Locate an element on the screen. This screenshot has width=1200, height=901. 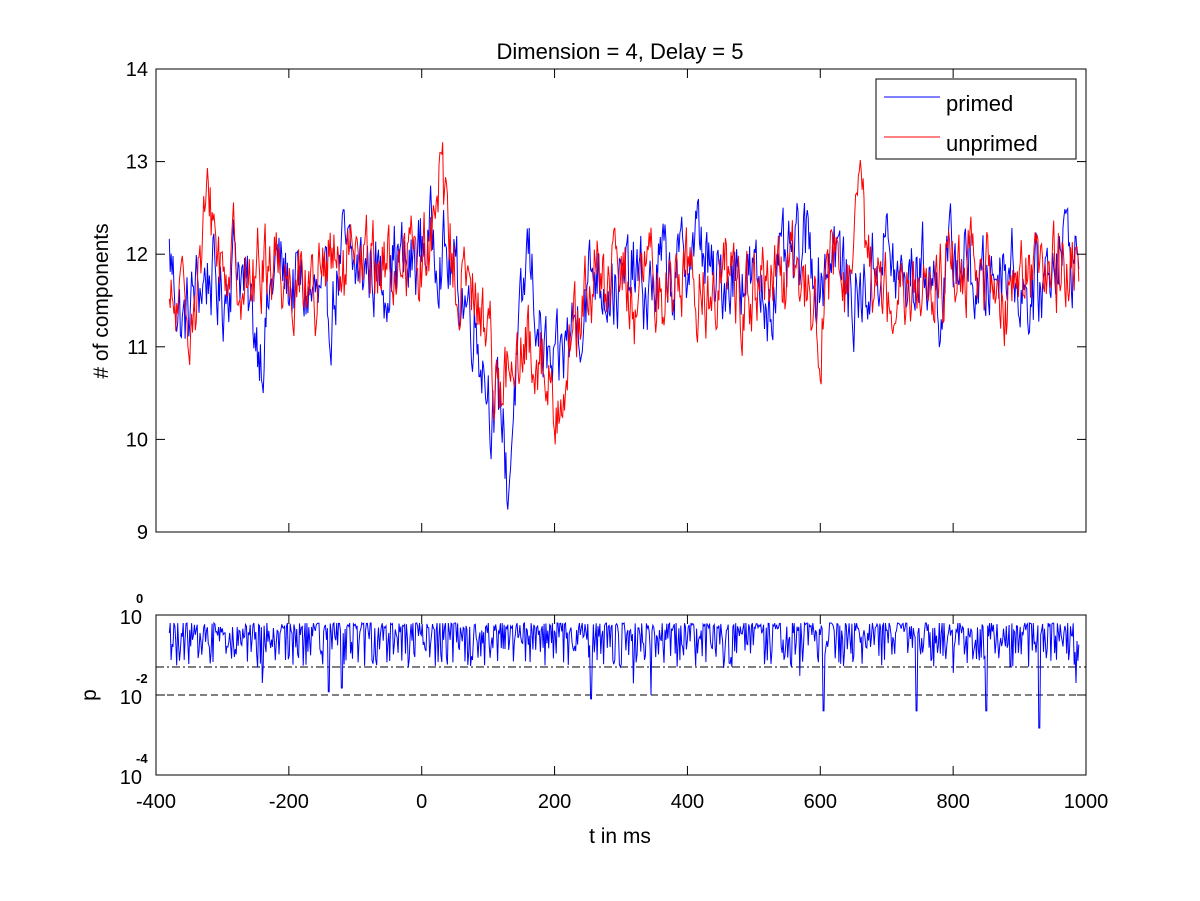
reference-lines-group is located at coordinates (621, 681).